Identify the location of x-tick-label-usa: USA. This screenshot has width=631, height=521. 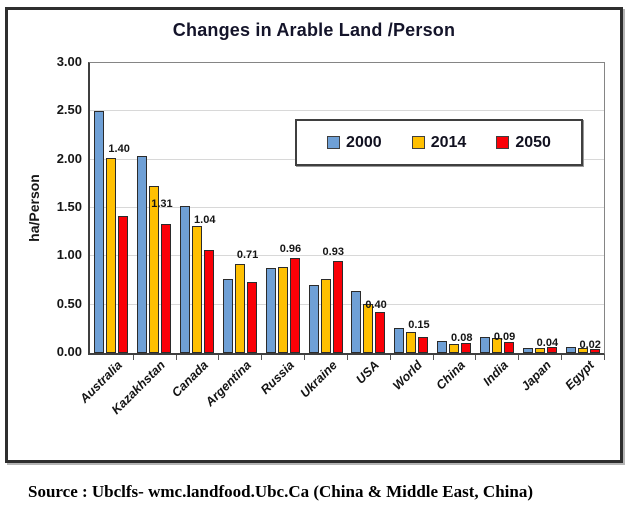
(368, 372).